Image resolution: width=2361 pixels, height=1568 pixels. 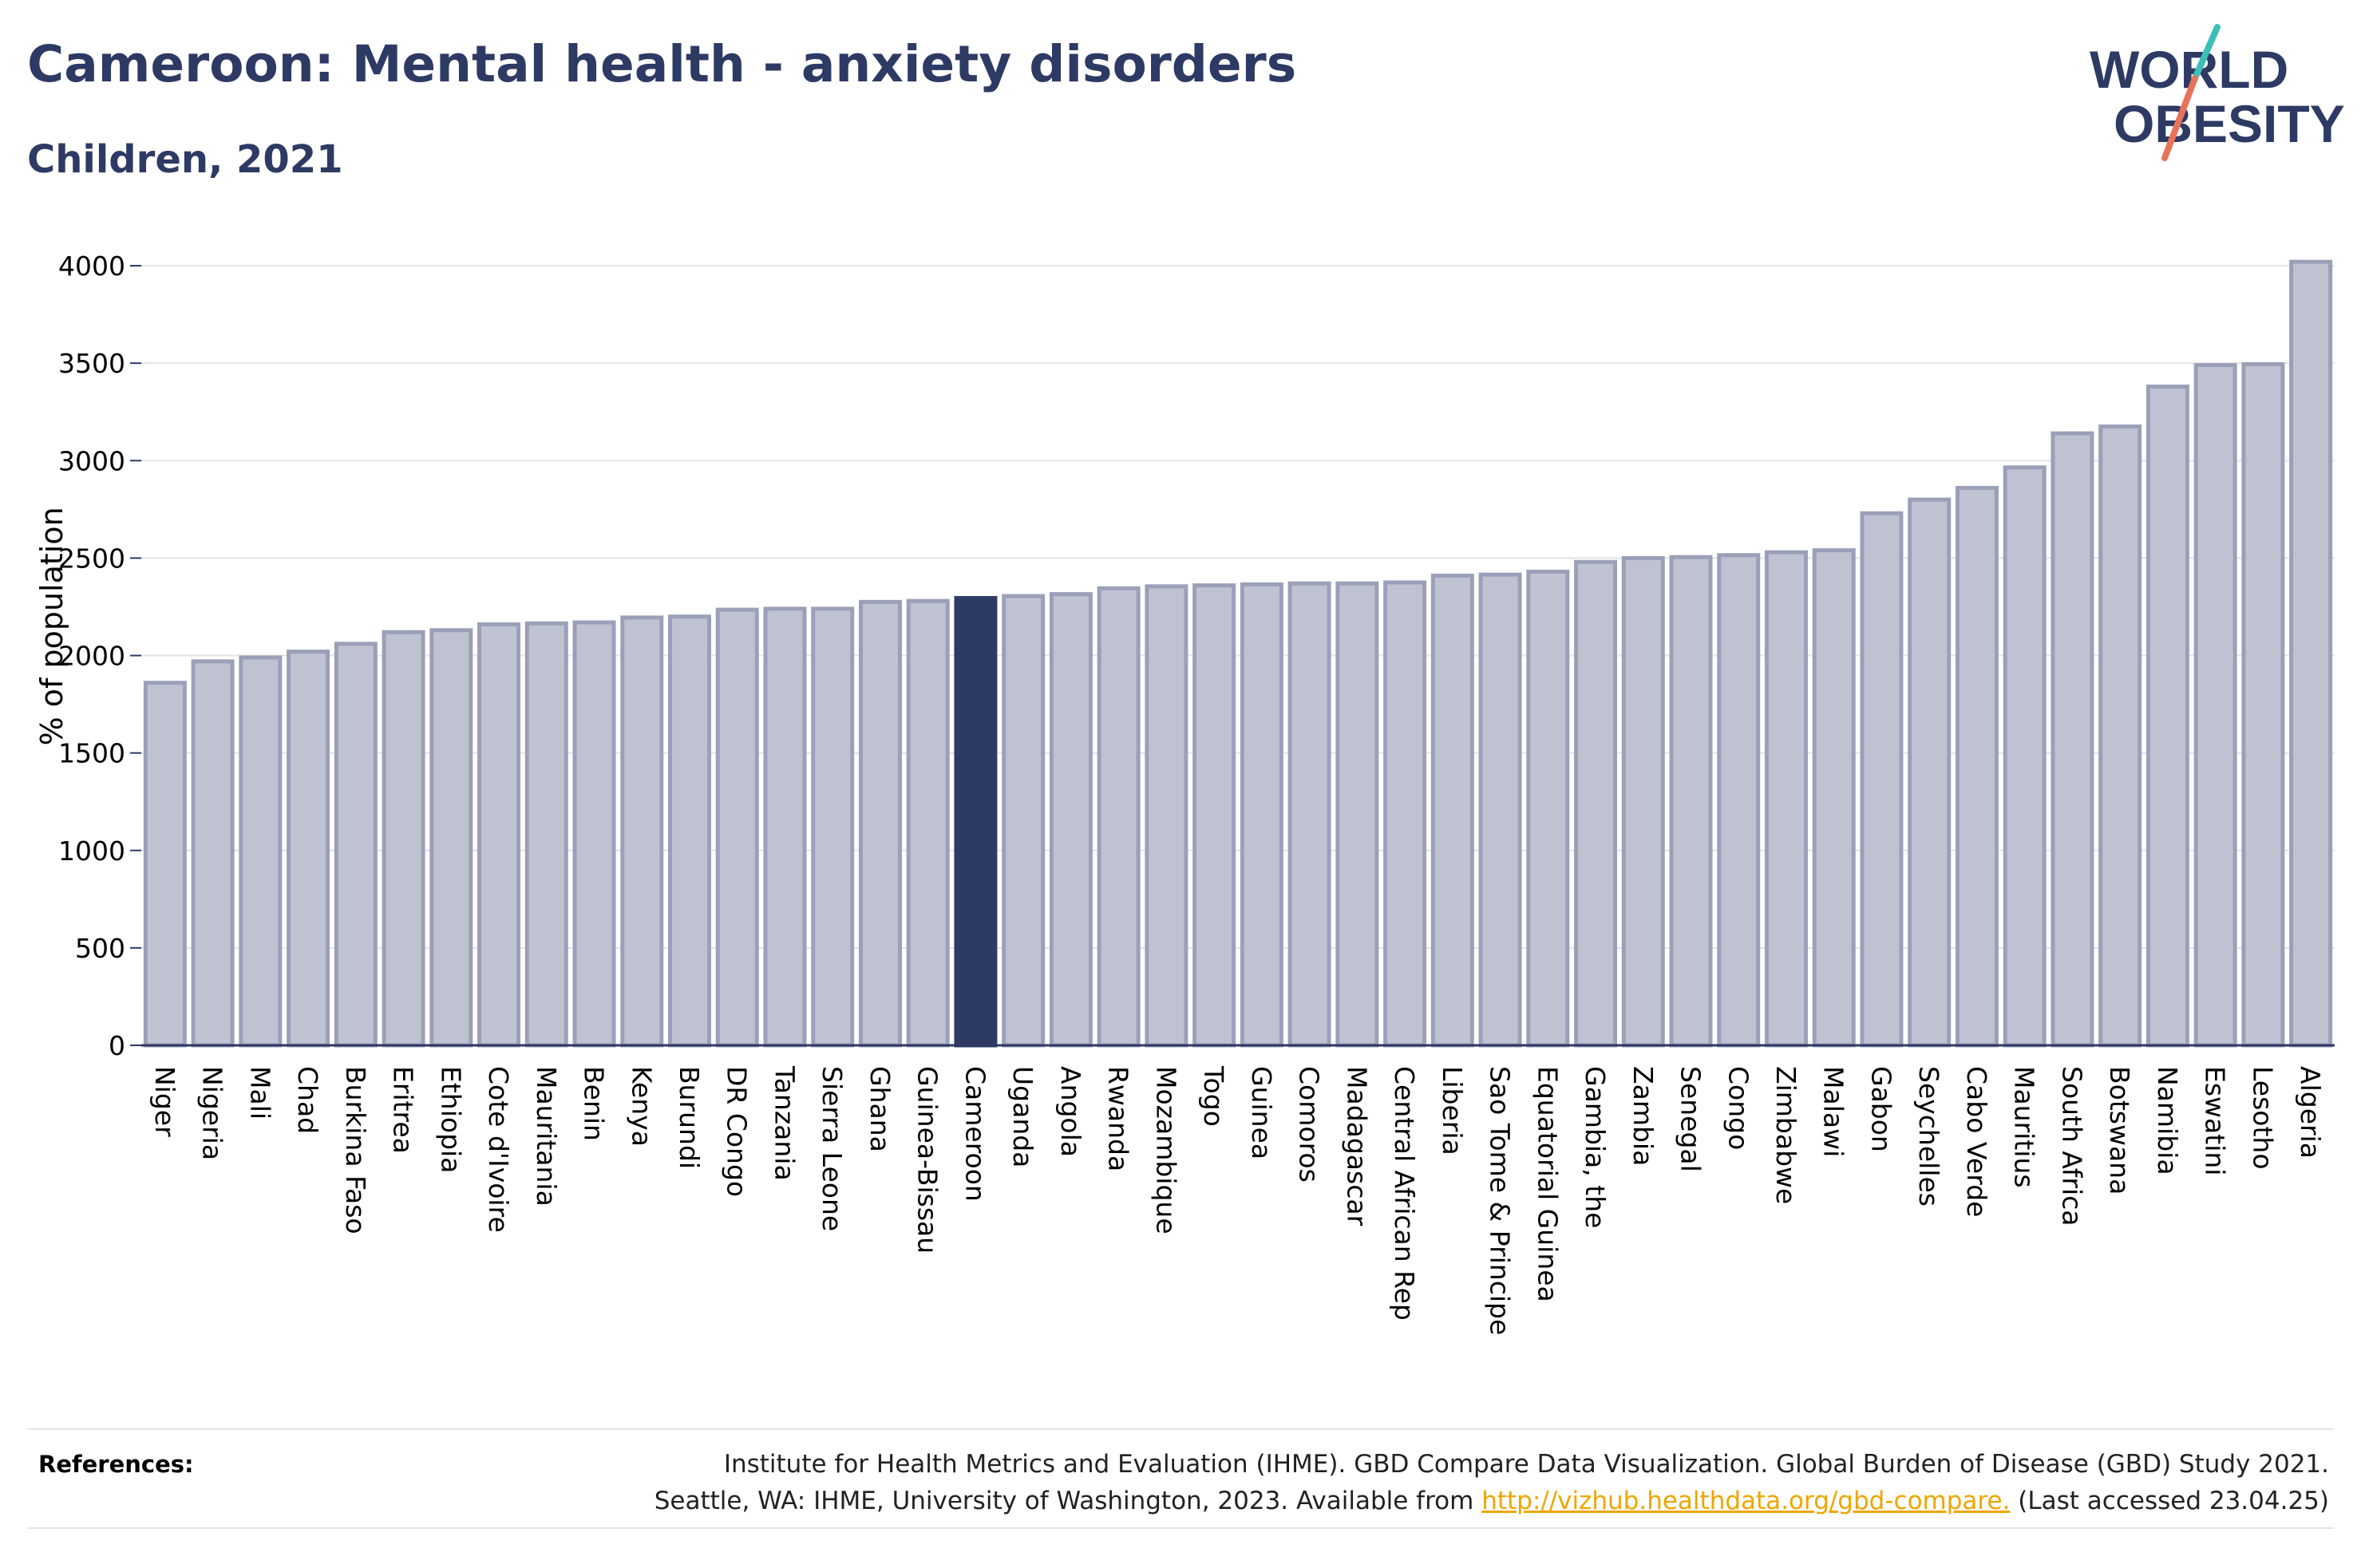 I want to click on x-tick-label: Algeria, so click(x=2310, y=1112).